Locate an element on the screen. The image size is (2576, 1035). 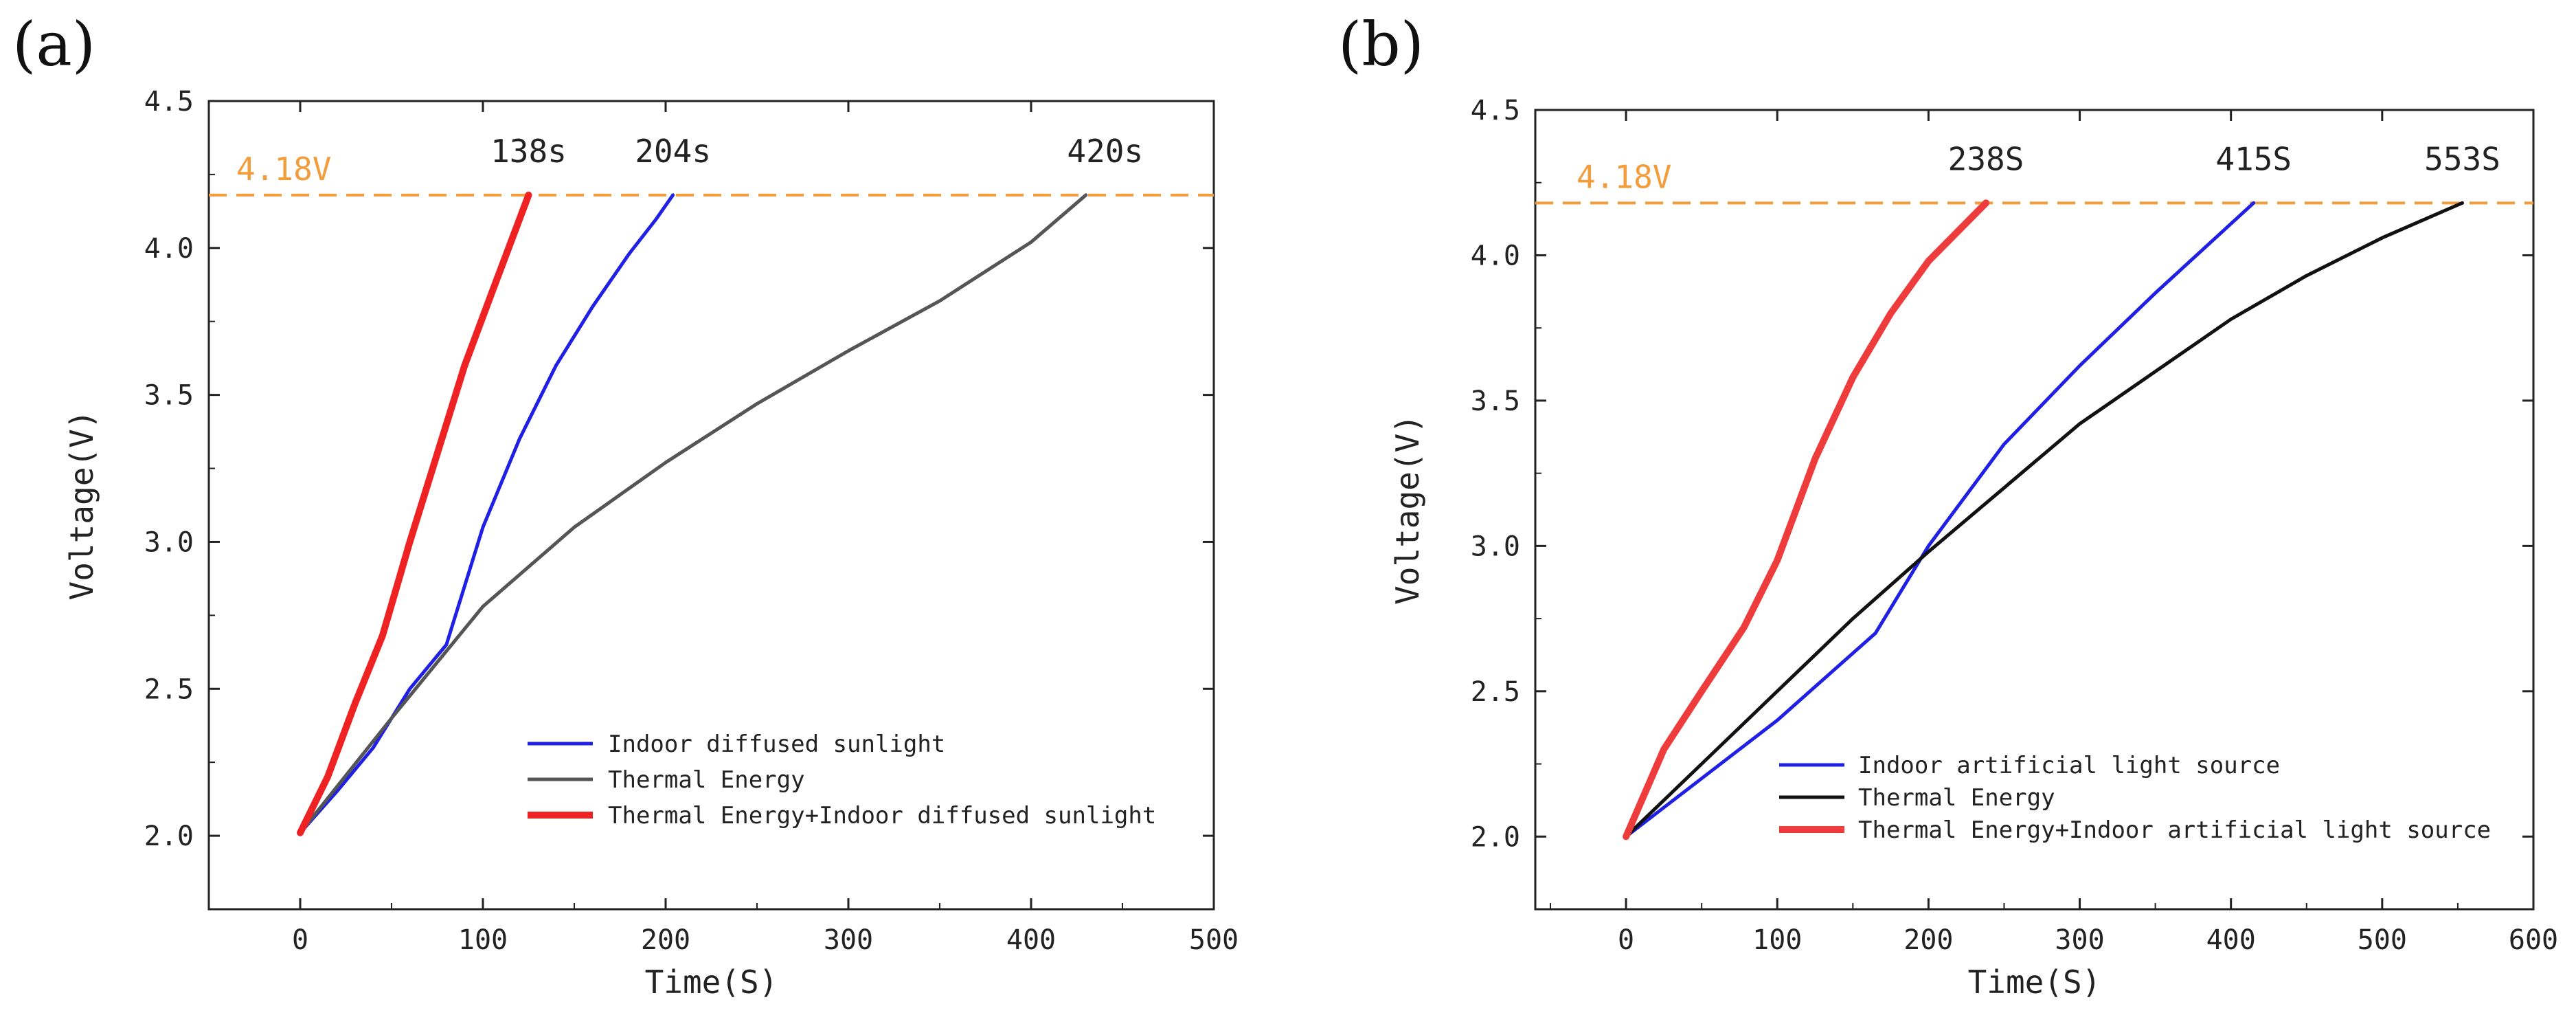
legend-entry: Thermal Energy+Indoor diffused sunlight is located at coordinates (882, 816).